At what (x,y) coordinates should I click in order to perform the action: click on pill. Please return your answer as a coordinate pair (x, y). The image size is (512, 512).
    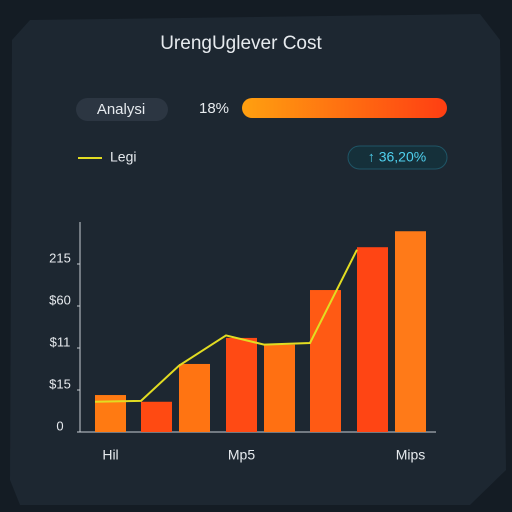
    Looking at the image, I should click on (122, 109).